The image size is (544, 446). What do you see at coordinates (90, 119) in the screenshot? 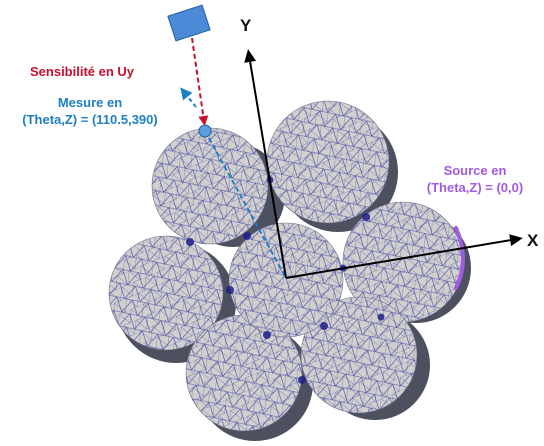
I see `measure-label-line2: (Theta,Z) = (110.5,390)` at bounding box center [90, 119].